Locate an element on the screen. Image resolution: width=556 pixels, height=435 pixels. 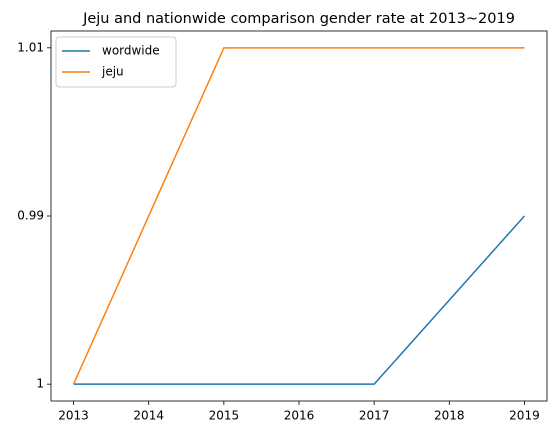
y-tick-label: 0.99 is located at coordinates (30, 216).